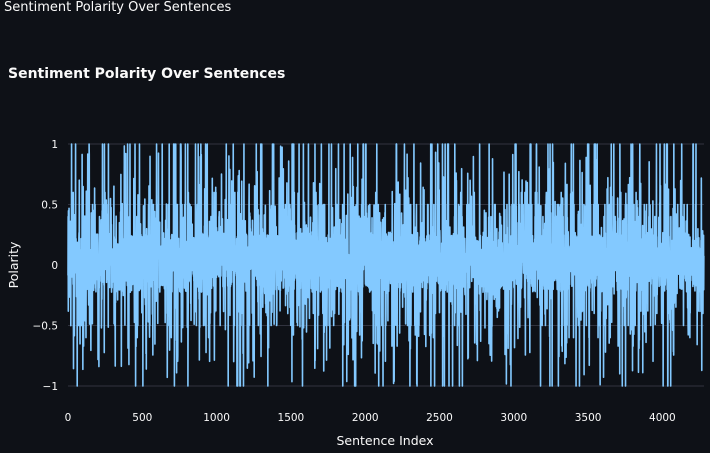  What do you see at coordinates (49, 206) in the screenshot?
I see `y-tick-label: 0.5` at bounding box center [49, 206].